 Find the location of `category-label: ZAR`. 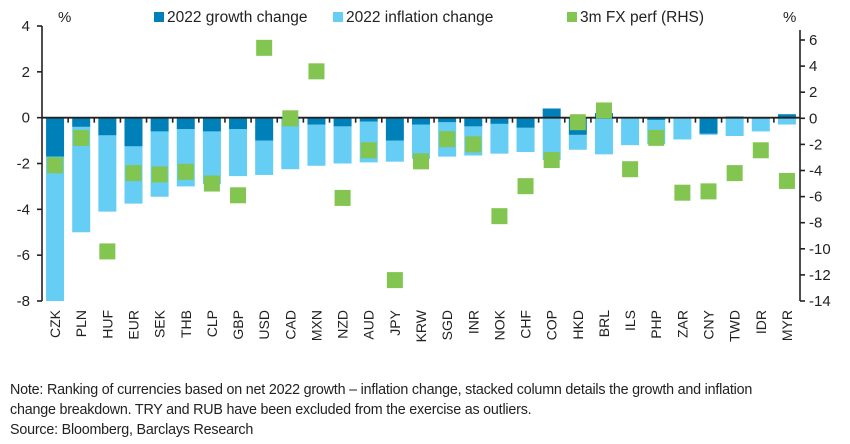

category-label: ZAR is located at coordinates (682, 324).